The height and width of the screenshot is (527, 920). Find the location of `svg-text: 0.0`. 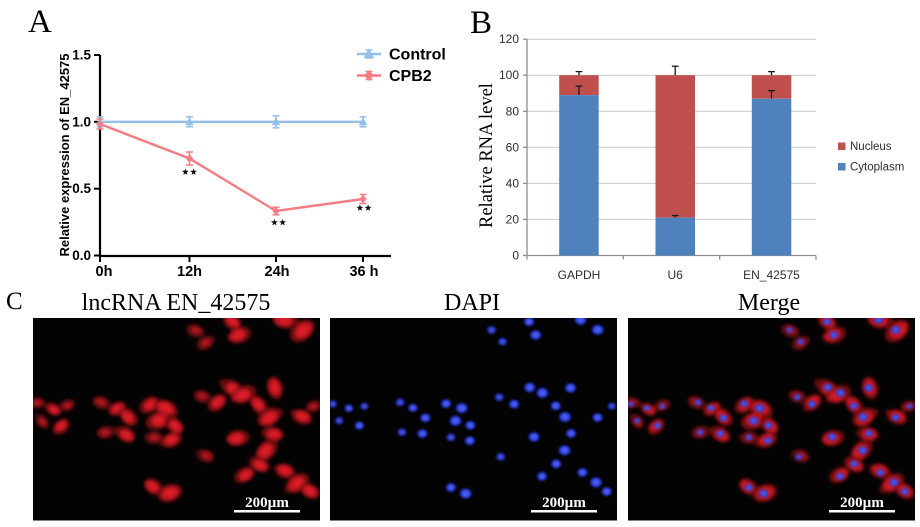

svg-text: 0.0 is located at coordinates (81, 255).